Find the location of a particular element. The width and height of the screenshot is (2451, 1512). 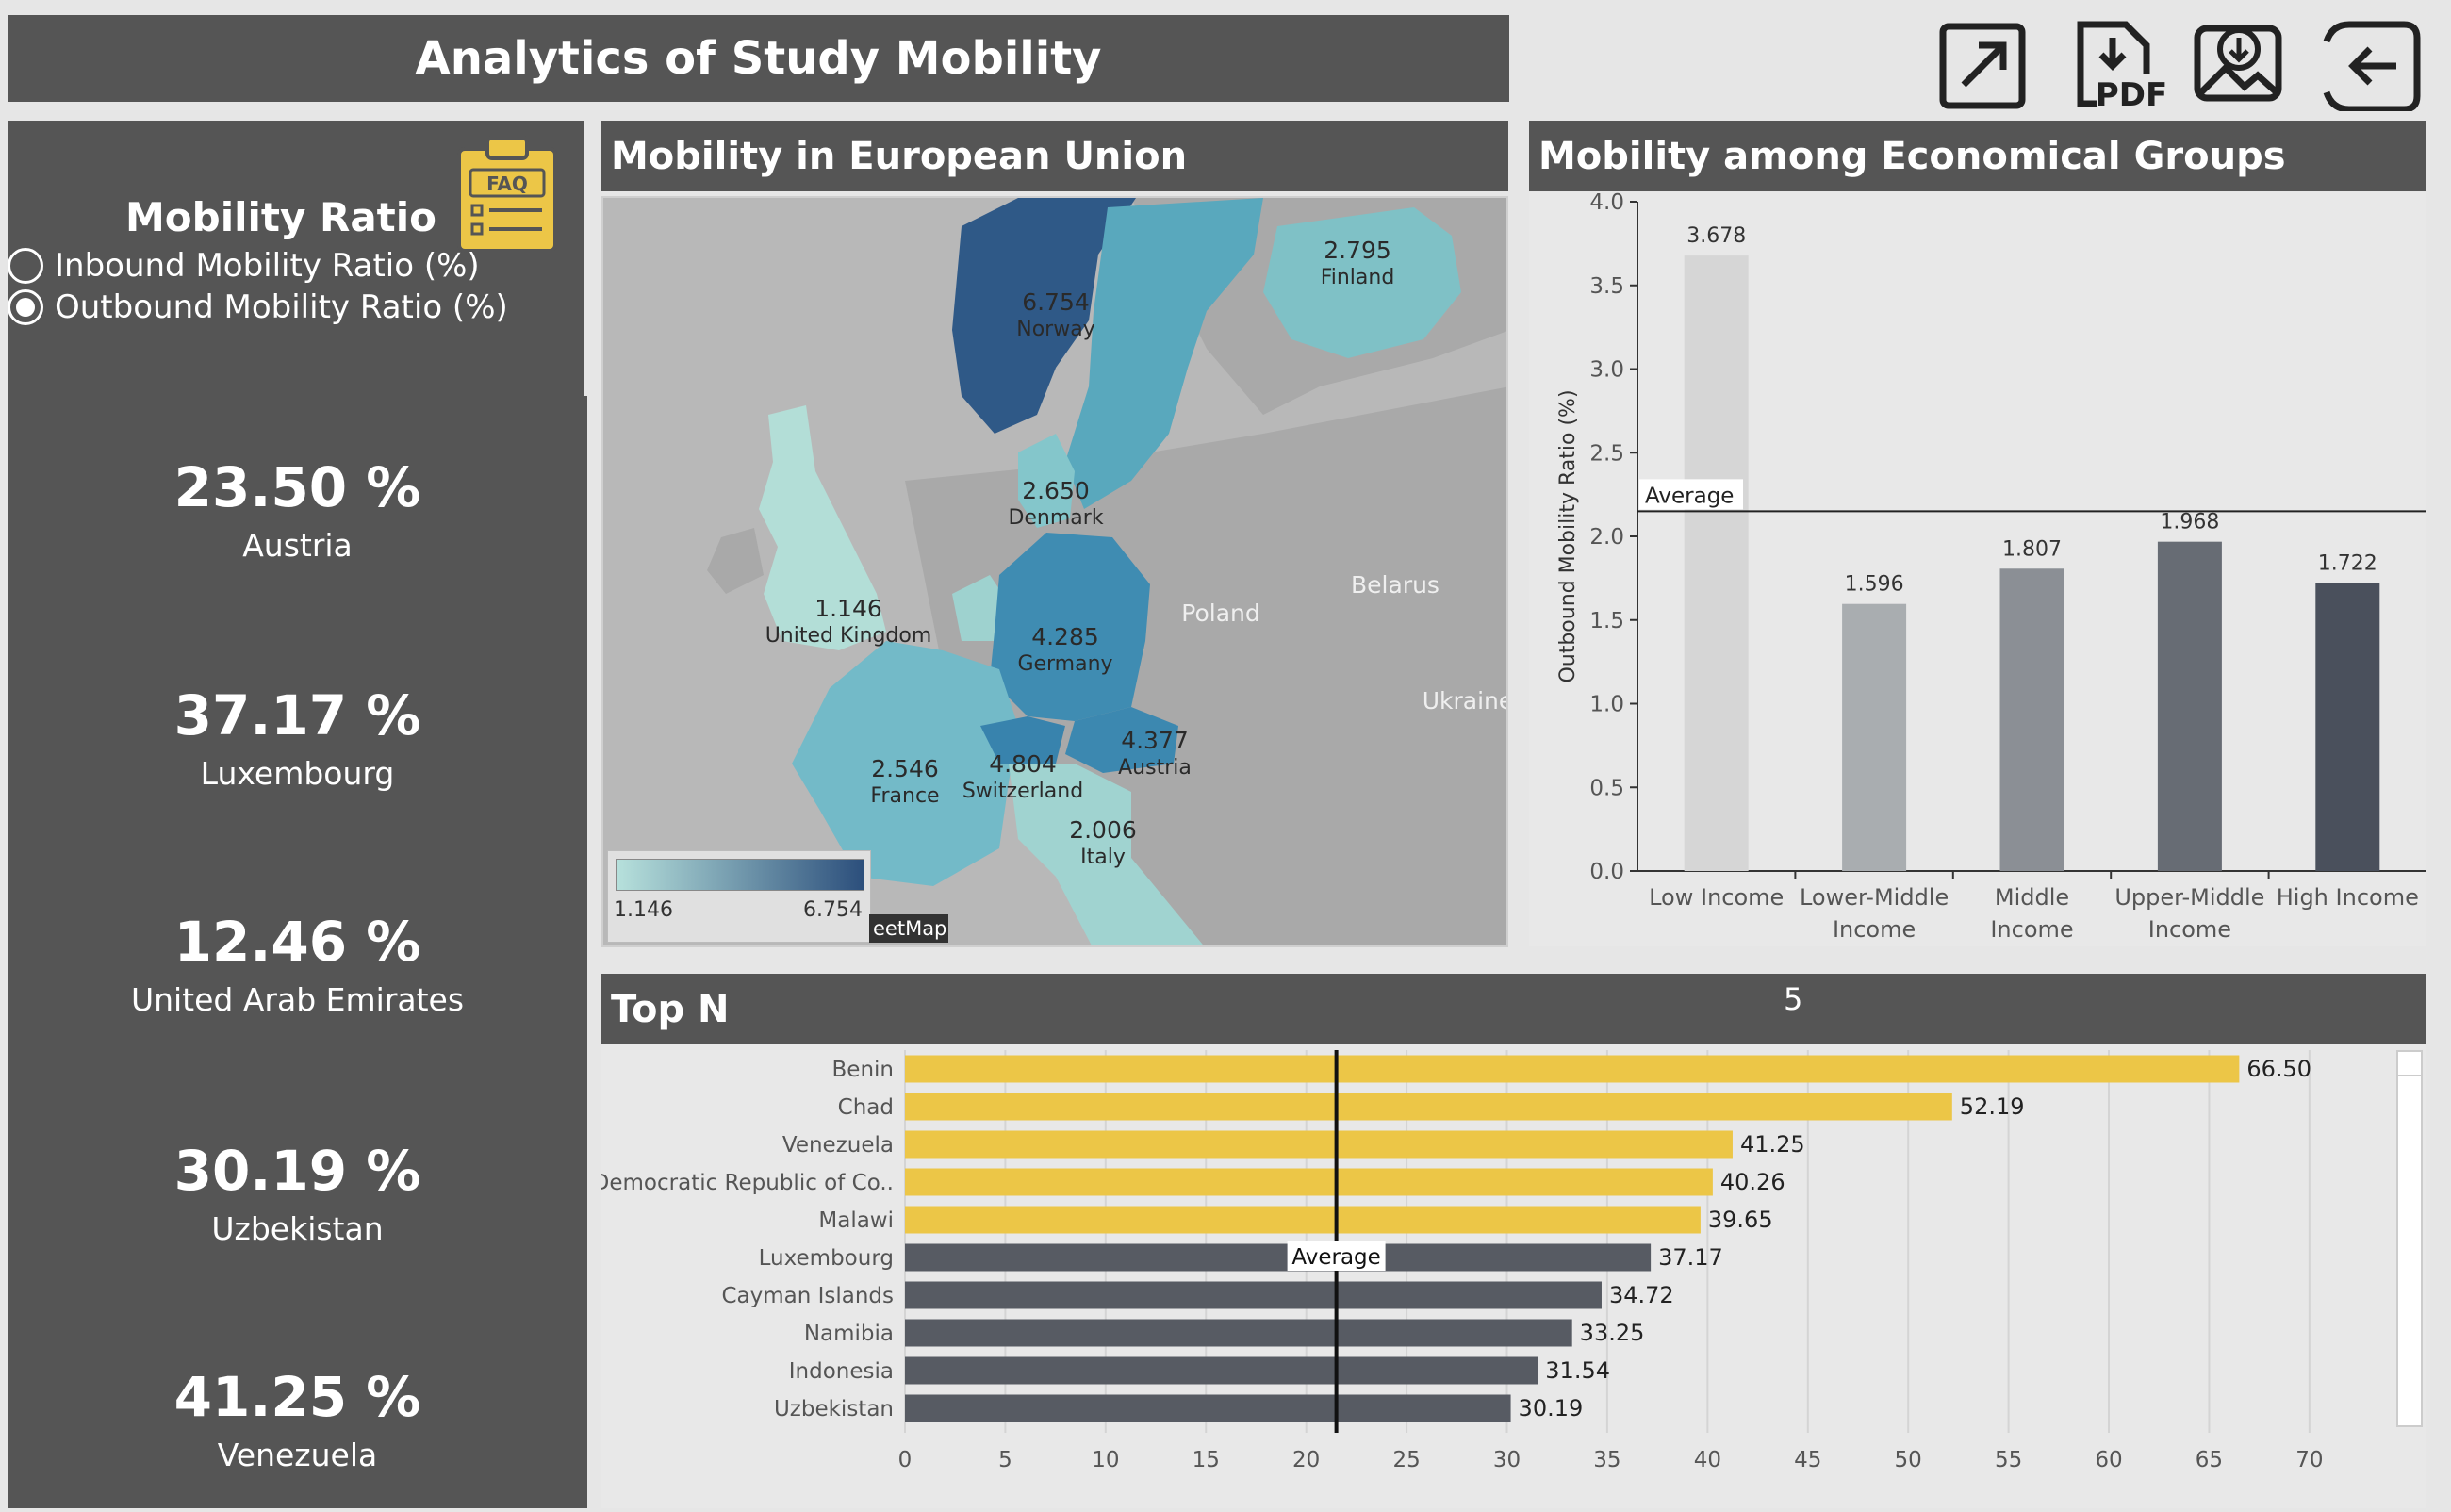

region-norway is located at coordinates (1044, 316).